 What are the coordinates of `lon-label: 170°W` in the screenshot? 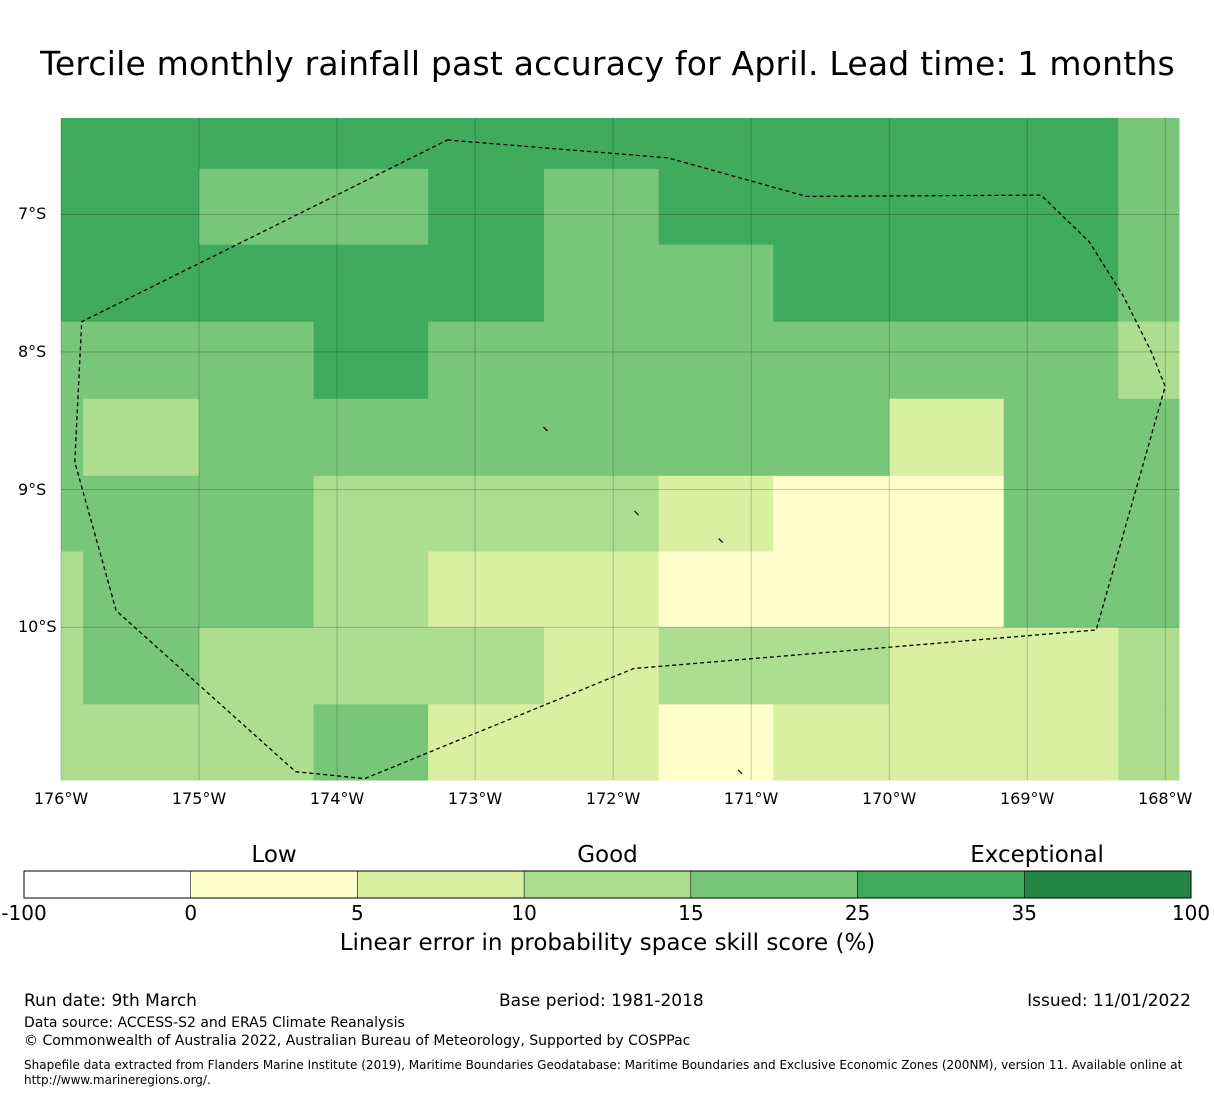 It's located at (889, 798).